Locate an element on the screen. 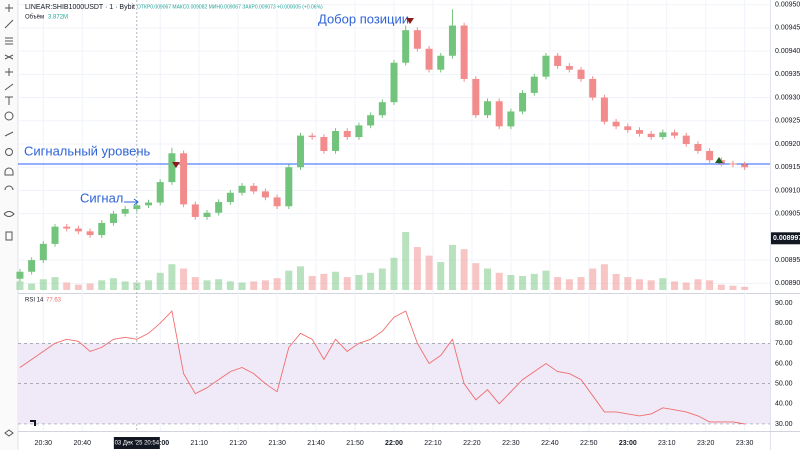 This screenshot has width=800, height=450. tool-text is located at coordinates (9, 100).